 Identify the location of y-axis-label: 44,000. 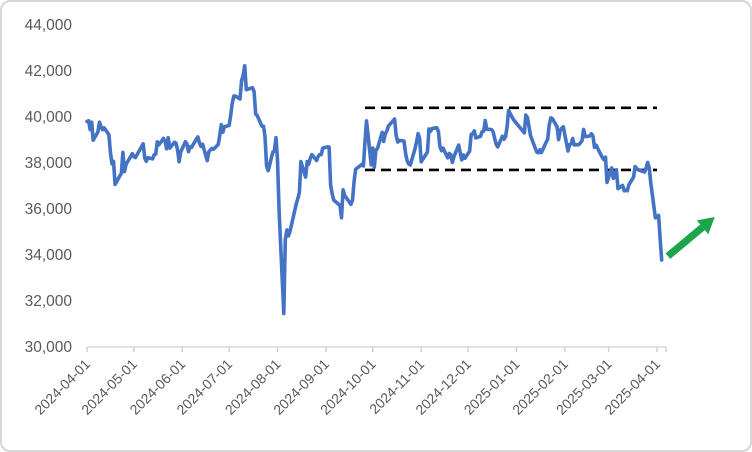
(49, 25).